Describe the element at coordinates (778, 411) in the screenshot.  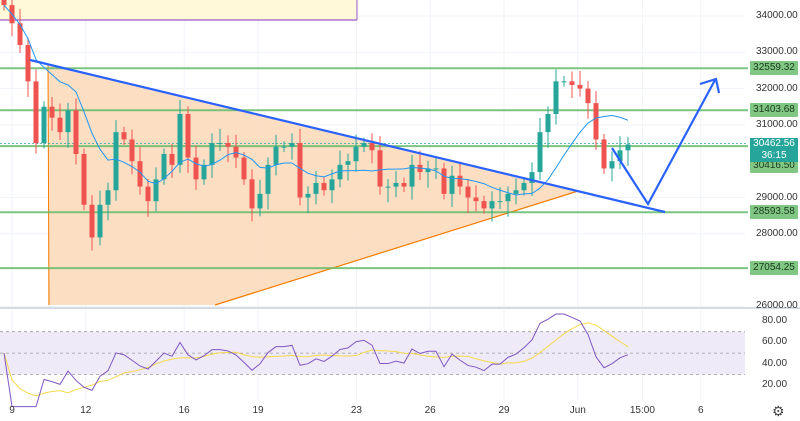
I see `gear-icon: ⚙` at that location.